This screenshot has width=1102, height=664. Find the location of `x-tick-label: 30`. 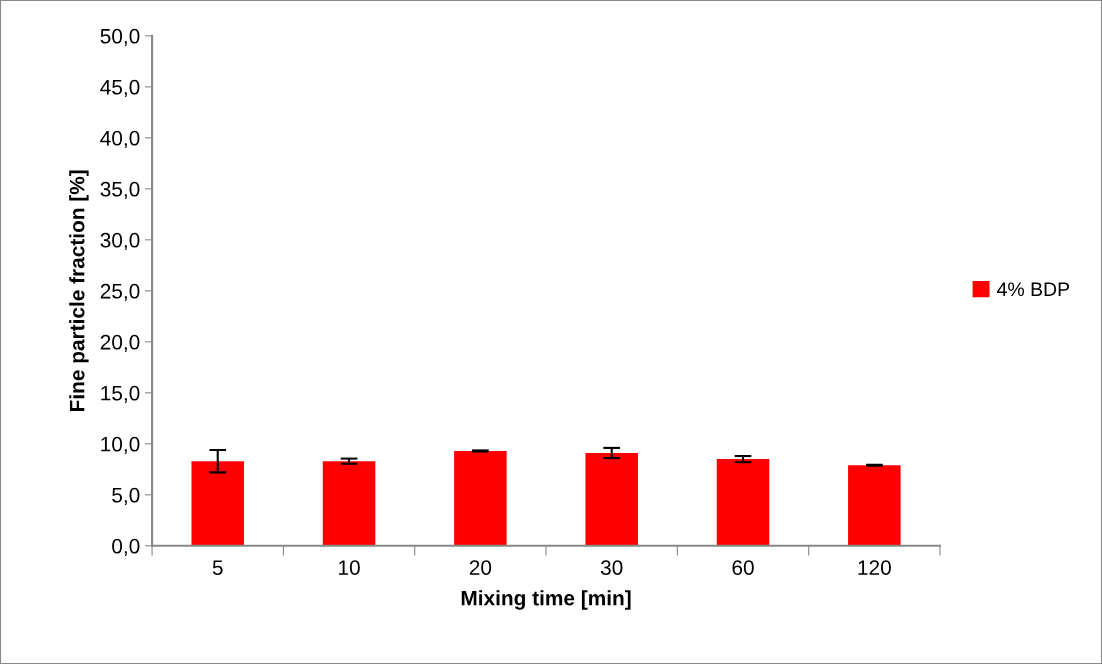

x-tick-label: 30 is located at coordinates (611, 567).